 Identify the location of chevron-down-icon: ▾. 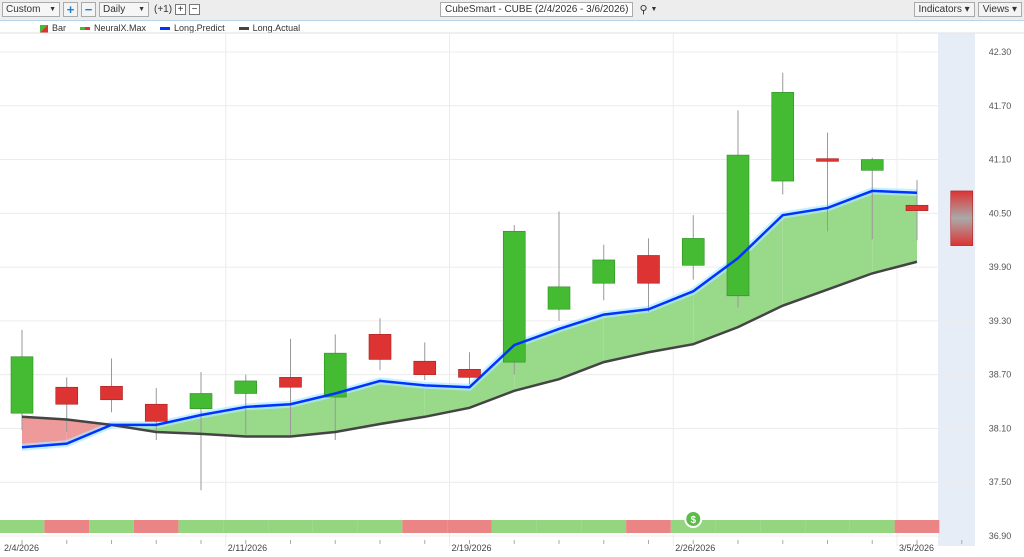
(967, 9).